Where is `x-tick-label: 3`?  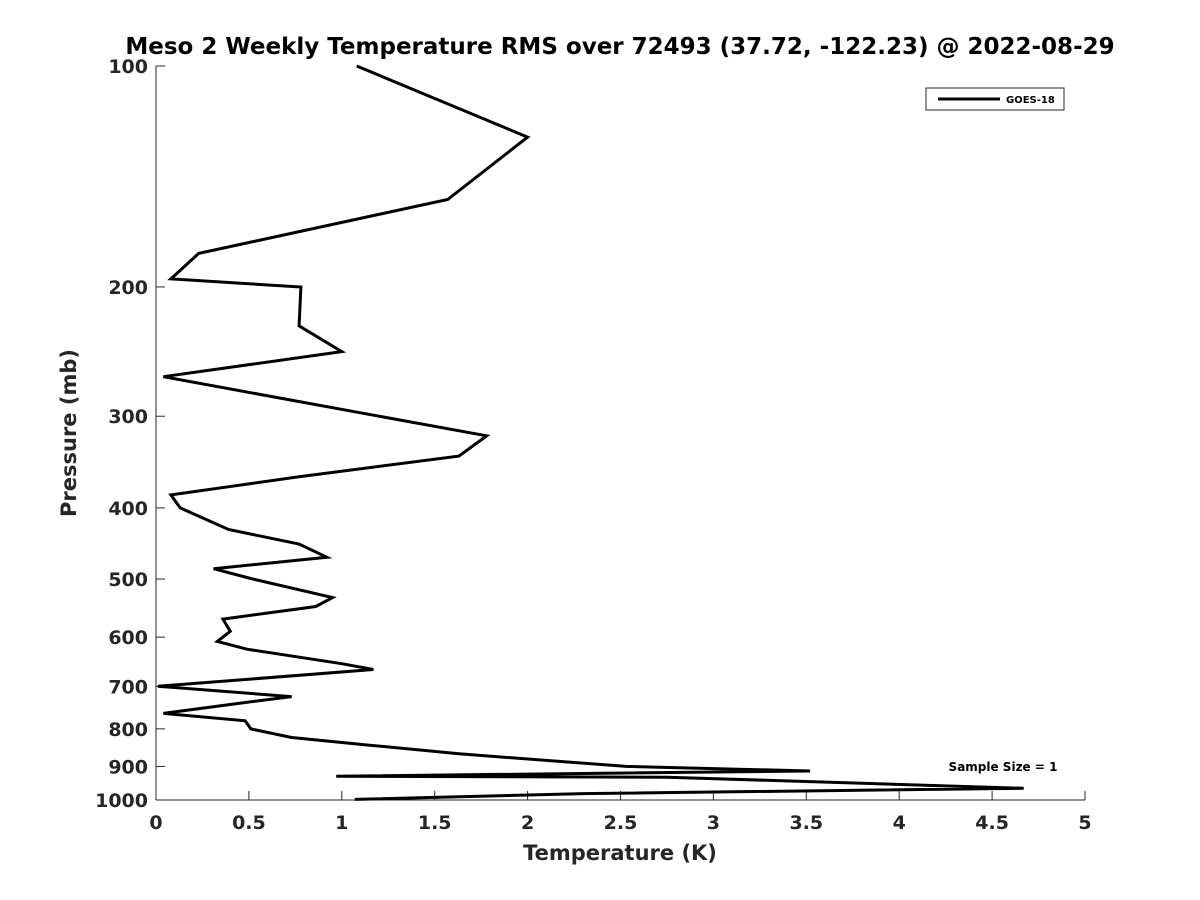
x-tick-label: 3 is located at coordinates (713, 823).